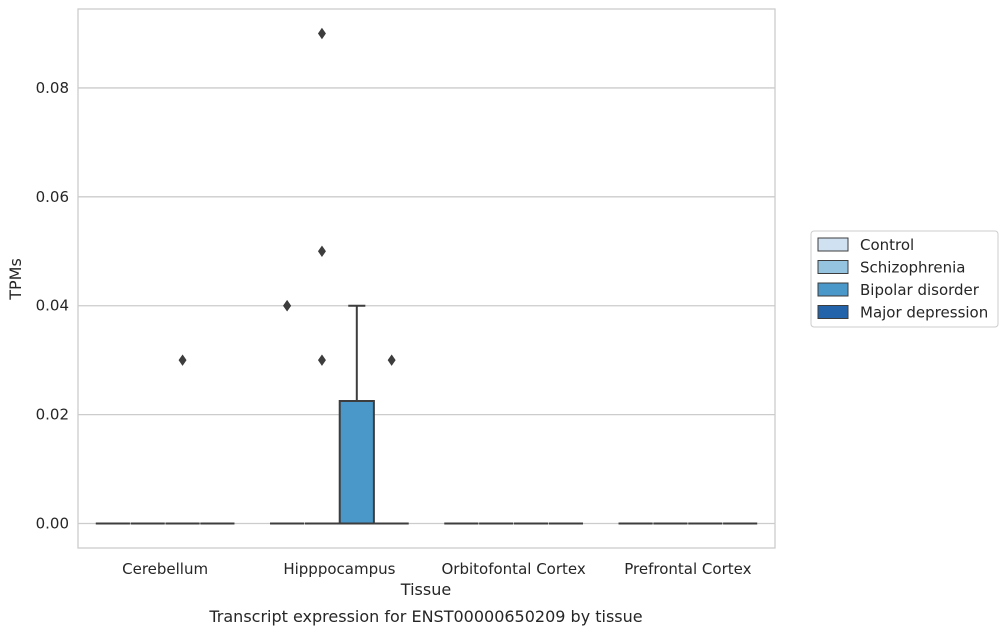 The height and width of the screenshot is (634, 1007). I want to click on y-tick-label: 0.08, so click(52, 88).